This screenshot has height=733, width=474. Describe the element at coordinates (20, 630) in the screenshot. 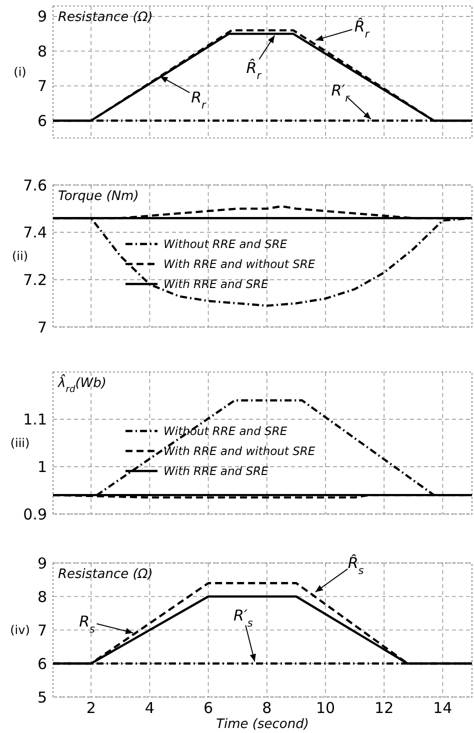

I see `text: (iv)` at that location.